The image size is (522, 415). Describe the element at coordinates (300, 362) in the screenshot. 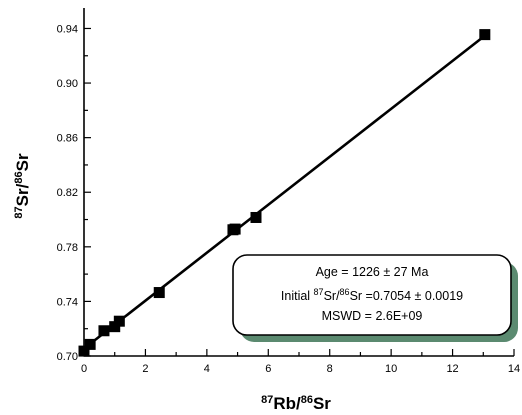

I see `x-ticks: 0 2 4 6 8 10 12 14` at that location.